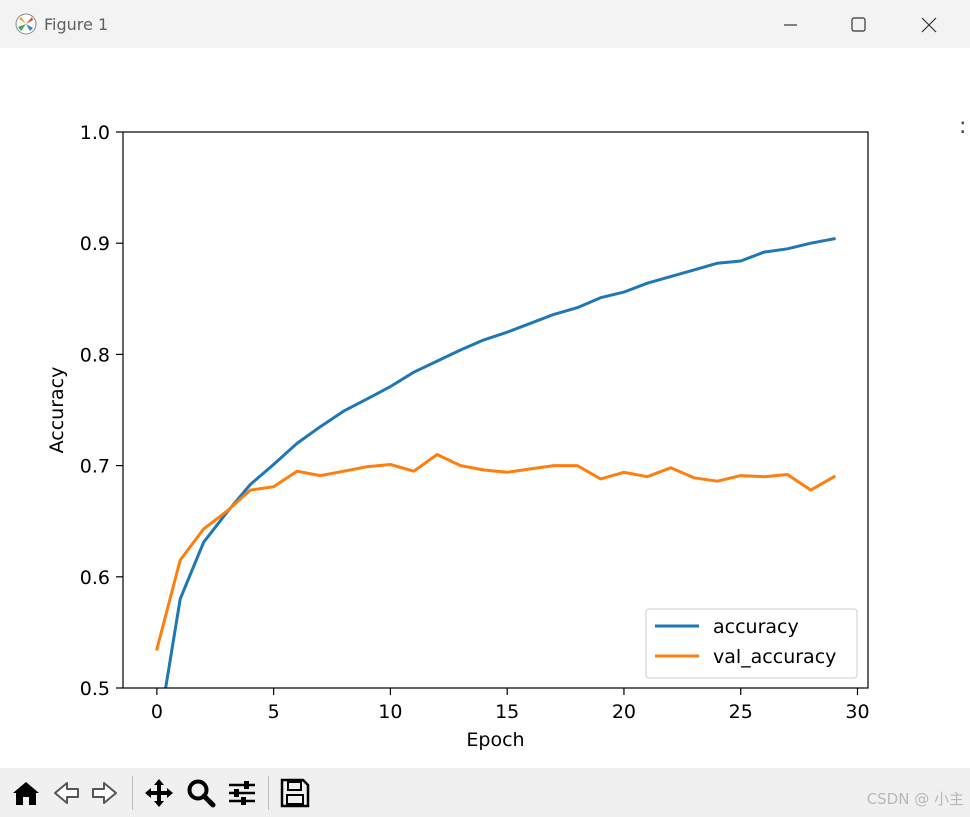 The image size is (970, 817). I want to click on forward-button, so click(105, 793).